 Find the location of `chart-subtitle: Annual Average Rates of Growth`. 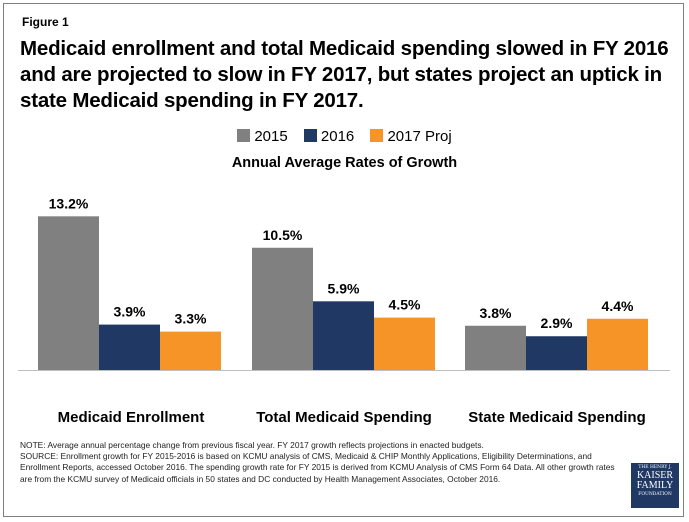

chart-subtitle: Annual Average Rates of Growth is located at coordinates (344, 163).